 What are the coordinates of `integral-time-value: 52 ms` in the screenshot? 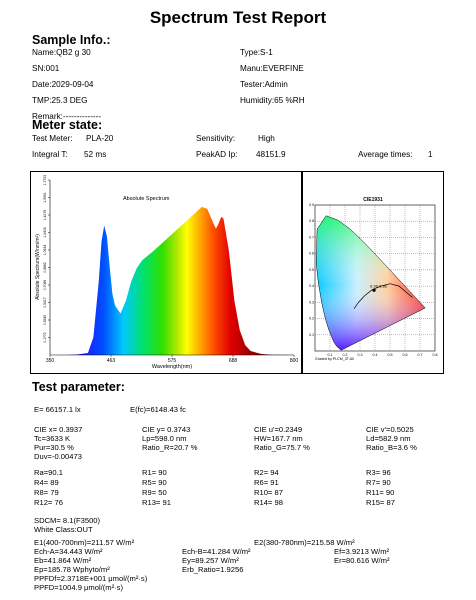 It's located at (95, 154).